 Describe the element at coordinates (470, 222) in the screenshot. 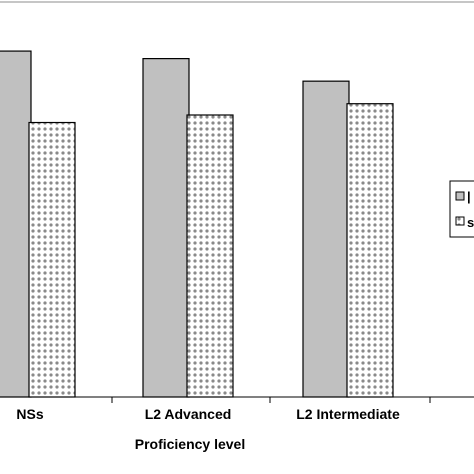

I see `legend-label-series-2: s` at that location.